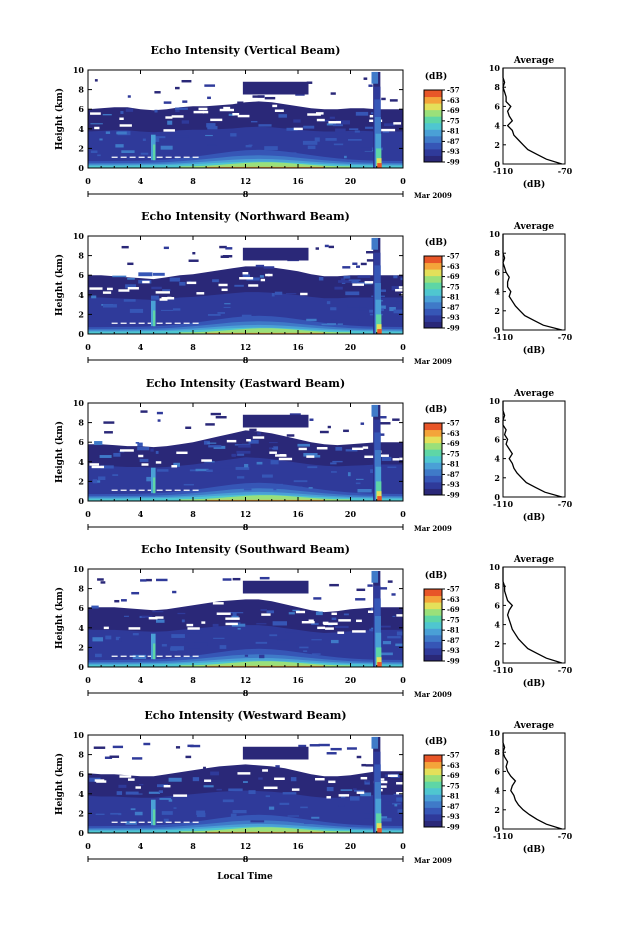 The height and width of the screenshot is (929, 619). What do you see at coordinates (245, 715) in the screenshot?
I see `panel-title: Echo Intensity (Westward Beam)` at bounding box center [245, 715].